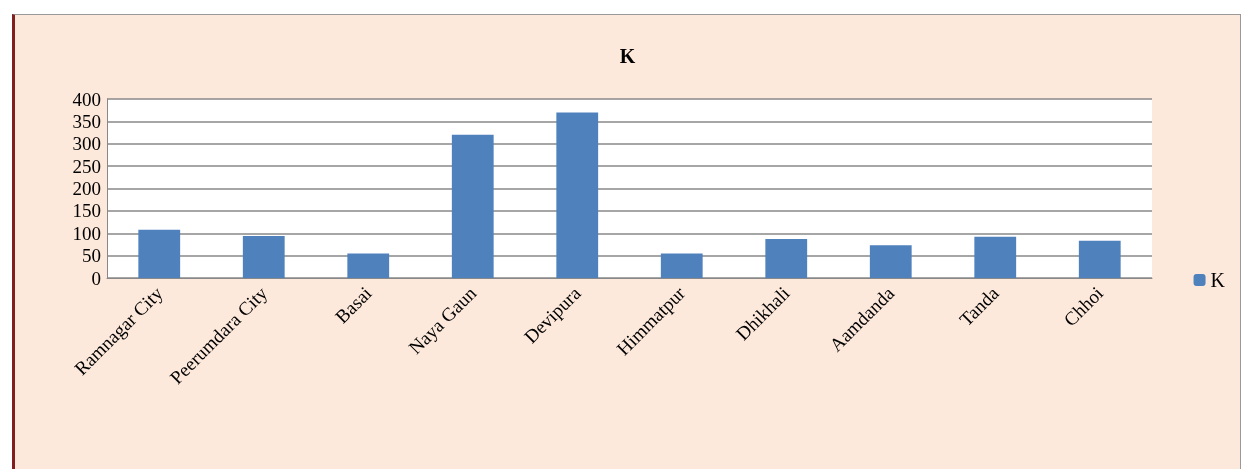 This screenshot has height=471, width=1243. What do you see at coordinates (86, 166) in the screenshot?
I see `y-tick-label: 250` at bounding box center [86, 166].